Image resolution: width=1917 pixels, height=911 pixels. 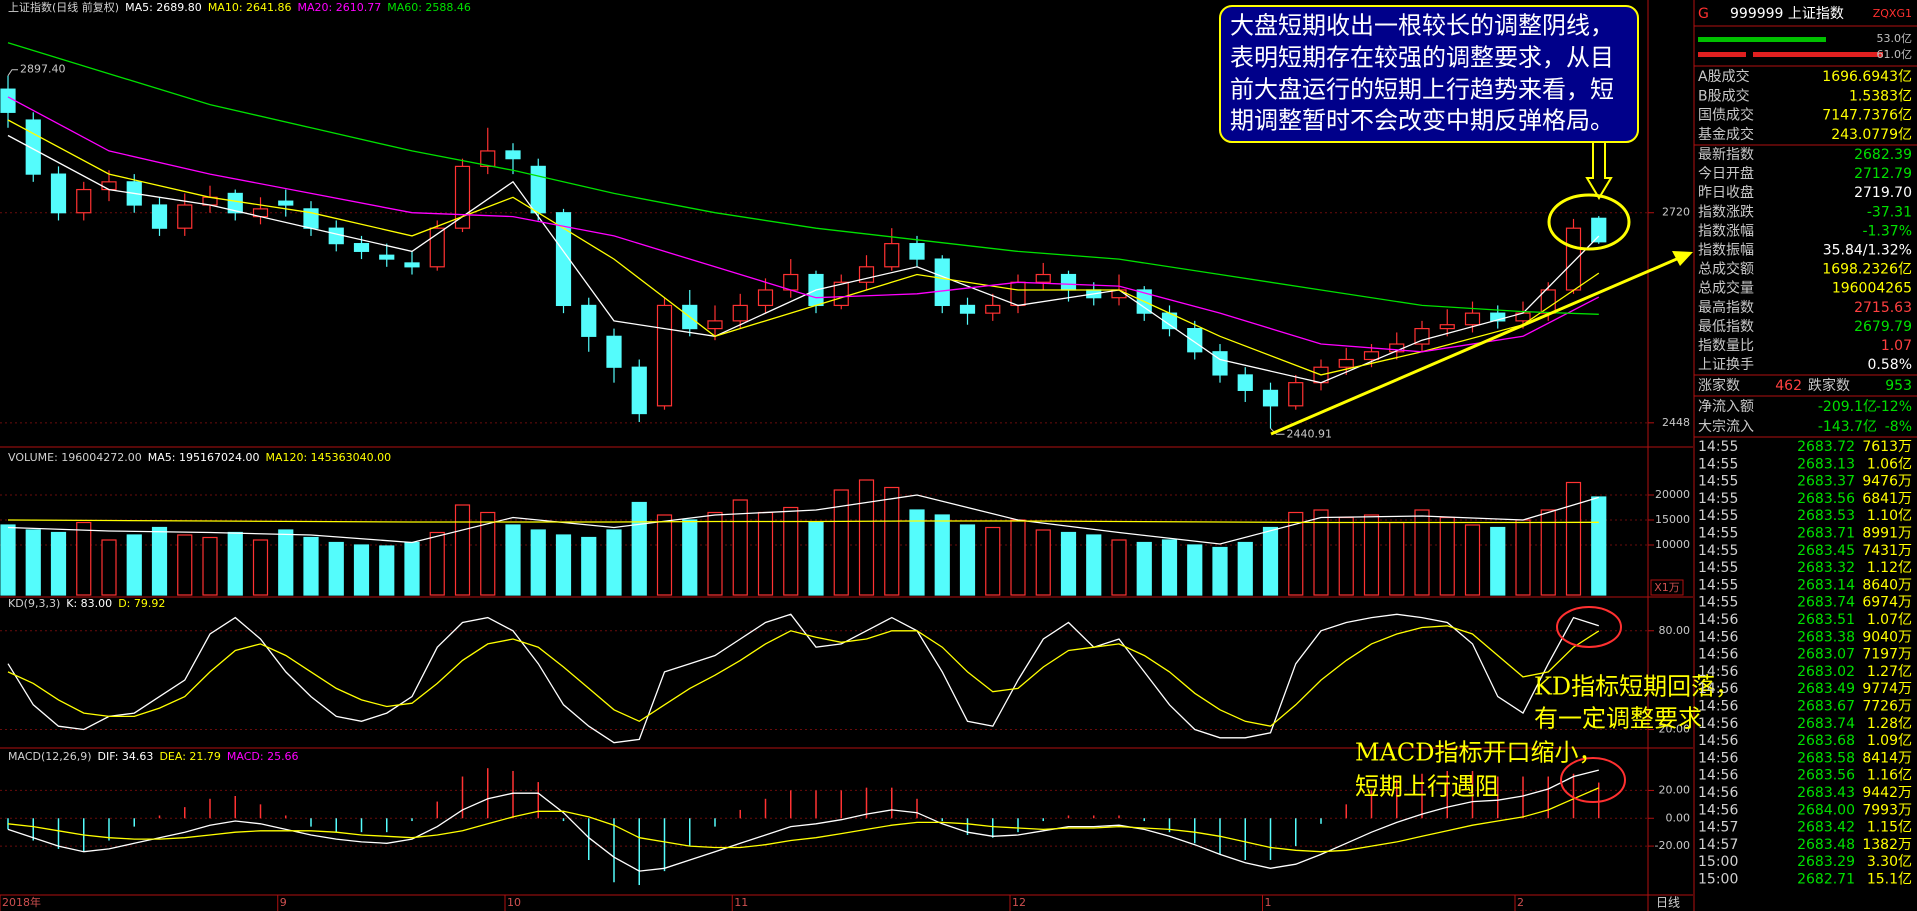 What do you see at coordinates (1894, 407) in the screenshot?
I see `flow-percent: -12%` at bounding box center [1894, 407].